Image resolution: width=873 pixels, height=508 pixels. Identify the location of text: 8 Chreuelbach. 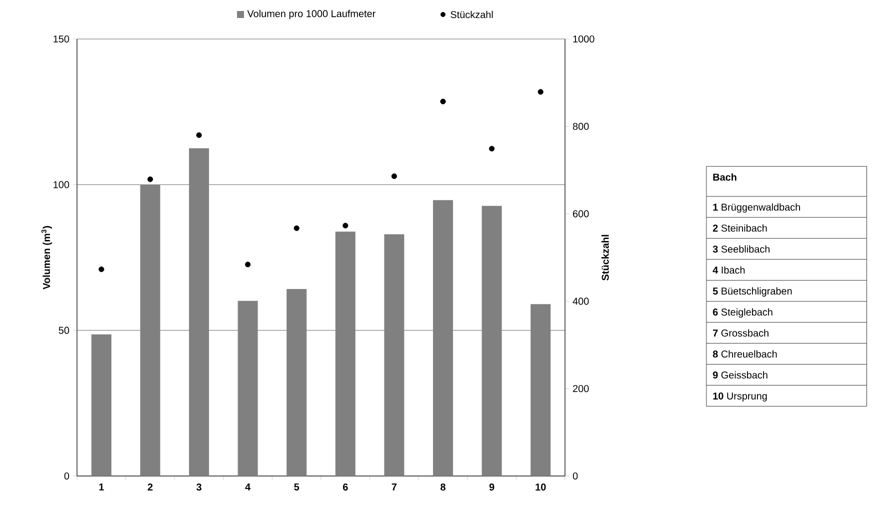
(744, 354).